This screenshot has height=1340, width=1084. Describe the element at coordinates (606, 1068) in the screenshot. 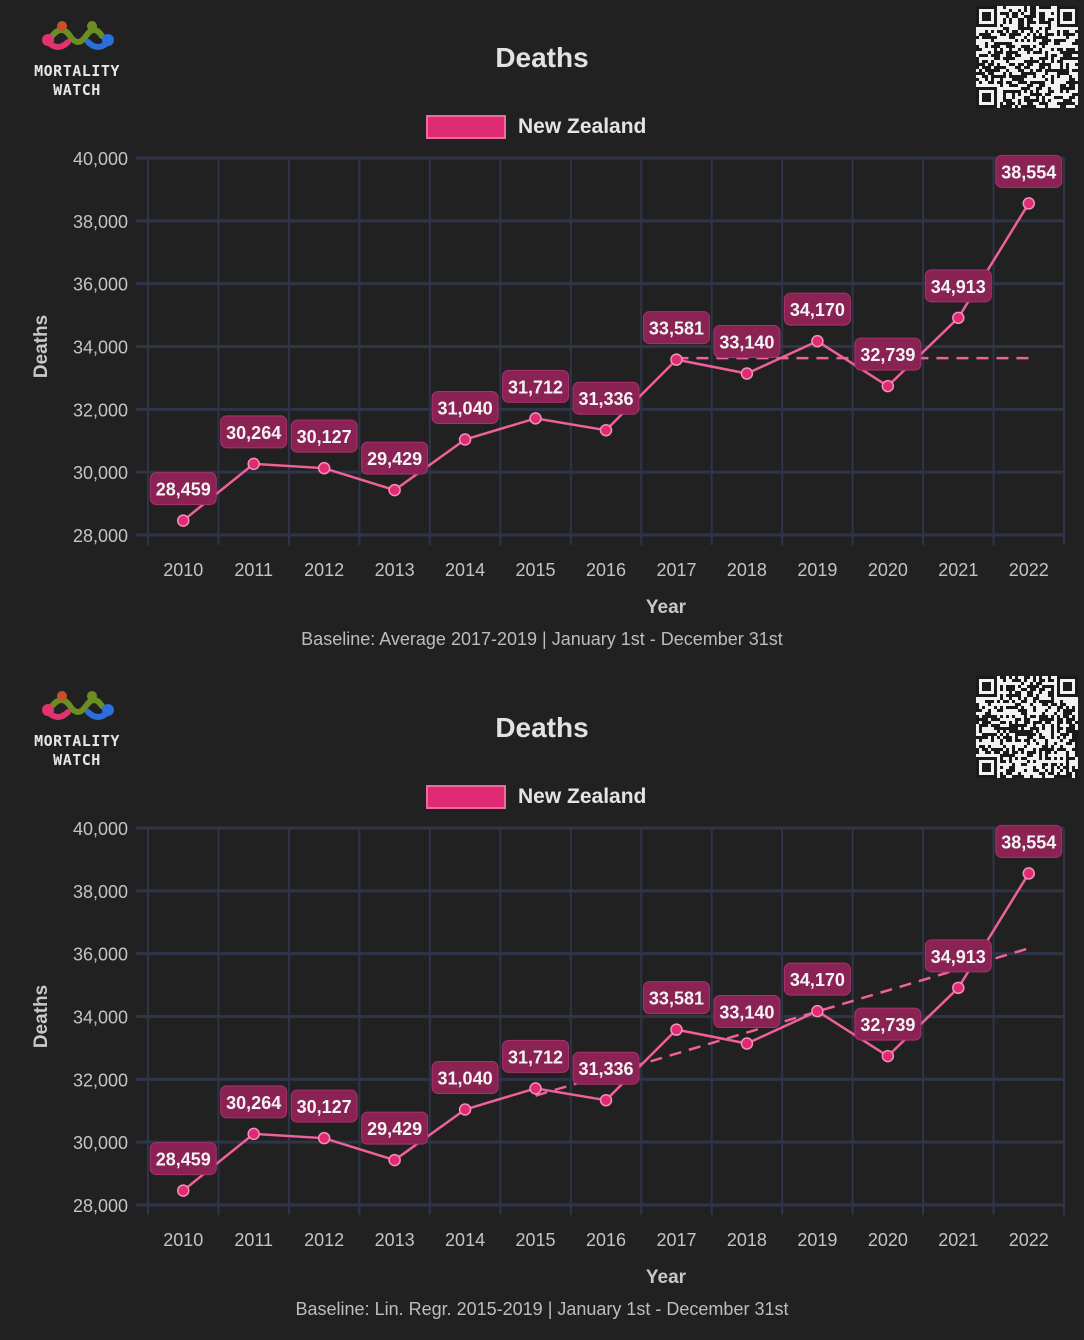

I see `data-label: 31,336` at that location.